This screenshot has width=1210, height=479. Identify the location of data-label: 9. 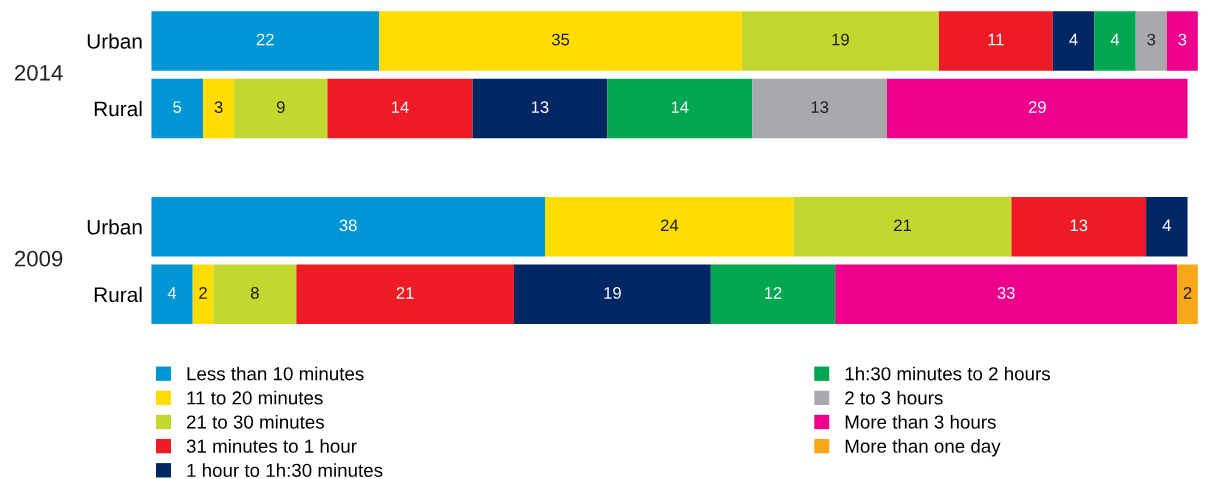
(280, 107).